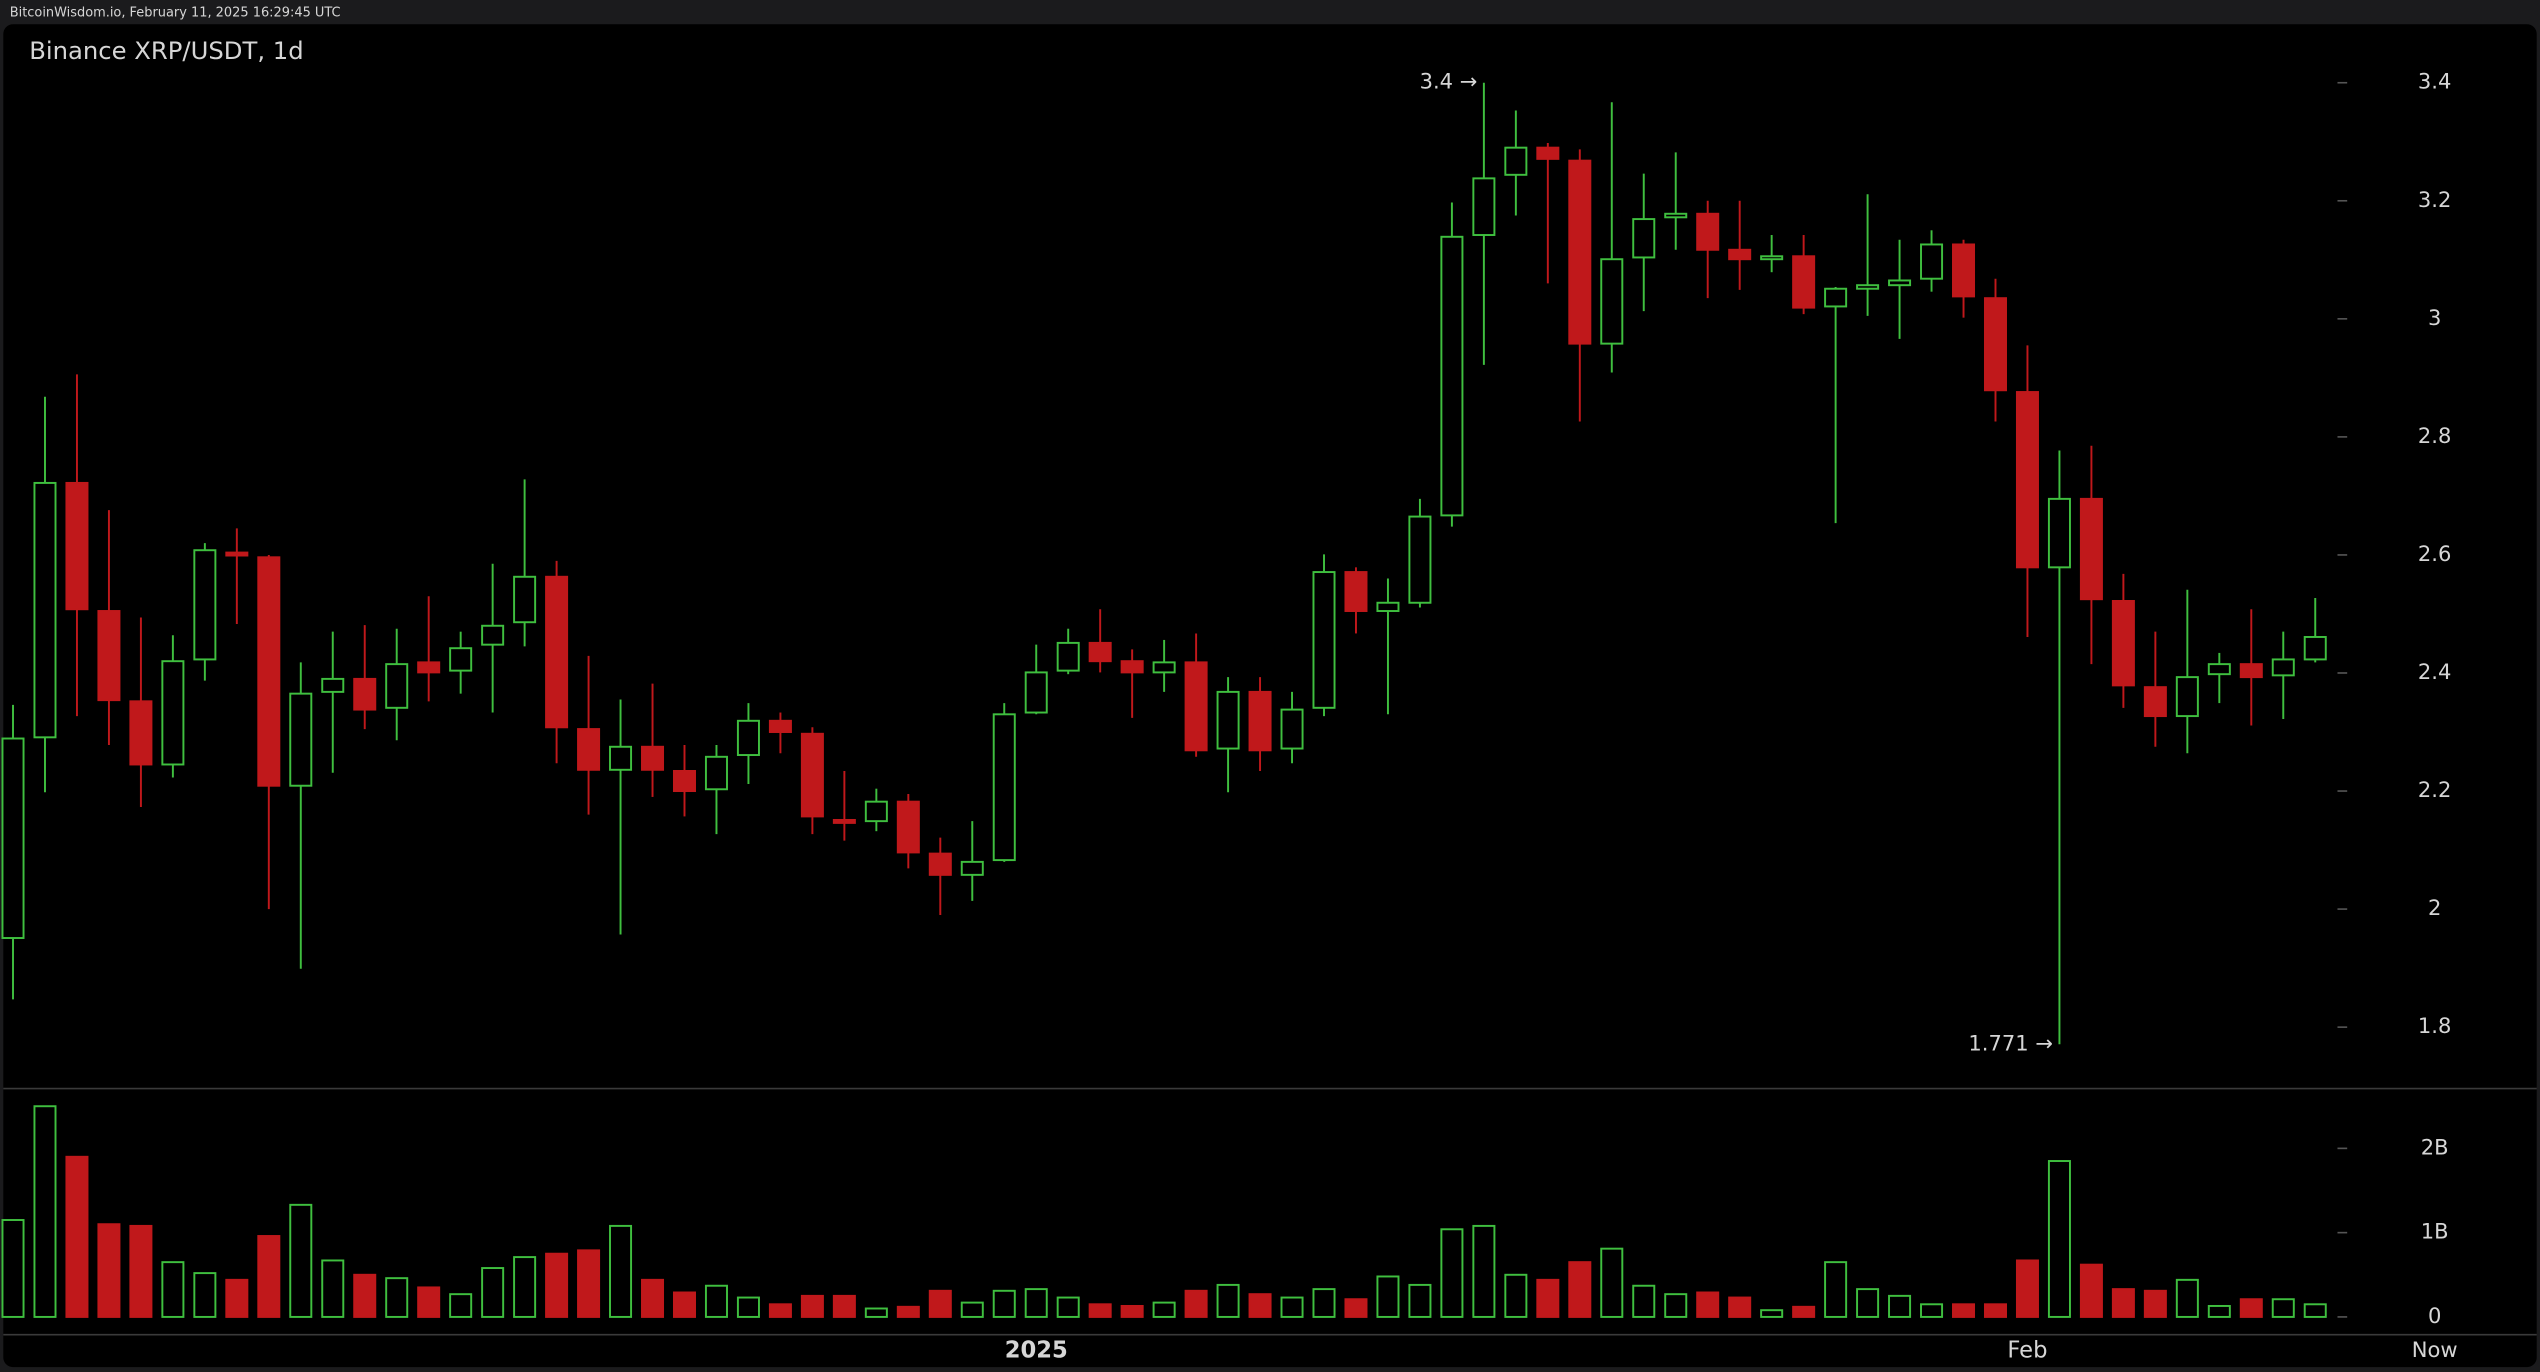 The height and width of the screenshot is (1372, 2540). Describe the element at coordinates (2434, 317) in the screenshot. I see `y-tick-label: 3` at that location.